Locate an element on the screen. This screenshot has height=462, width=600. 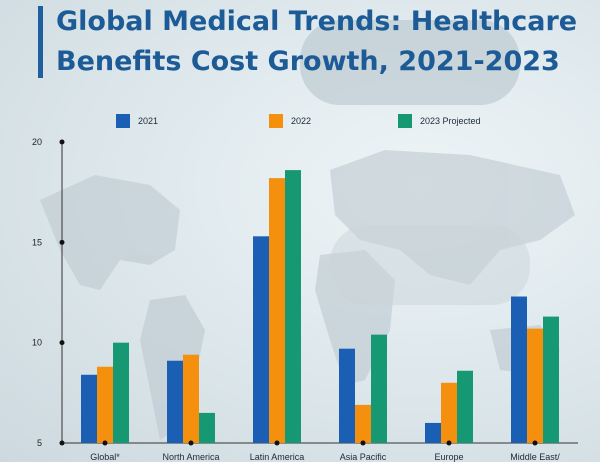
bar-asia-pacific-2023-projected is located at coordinates (379, 388).